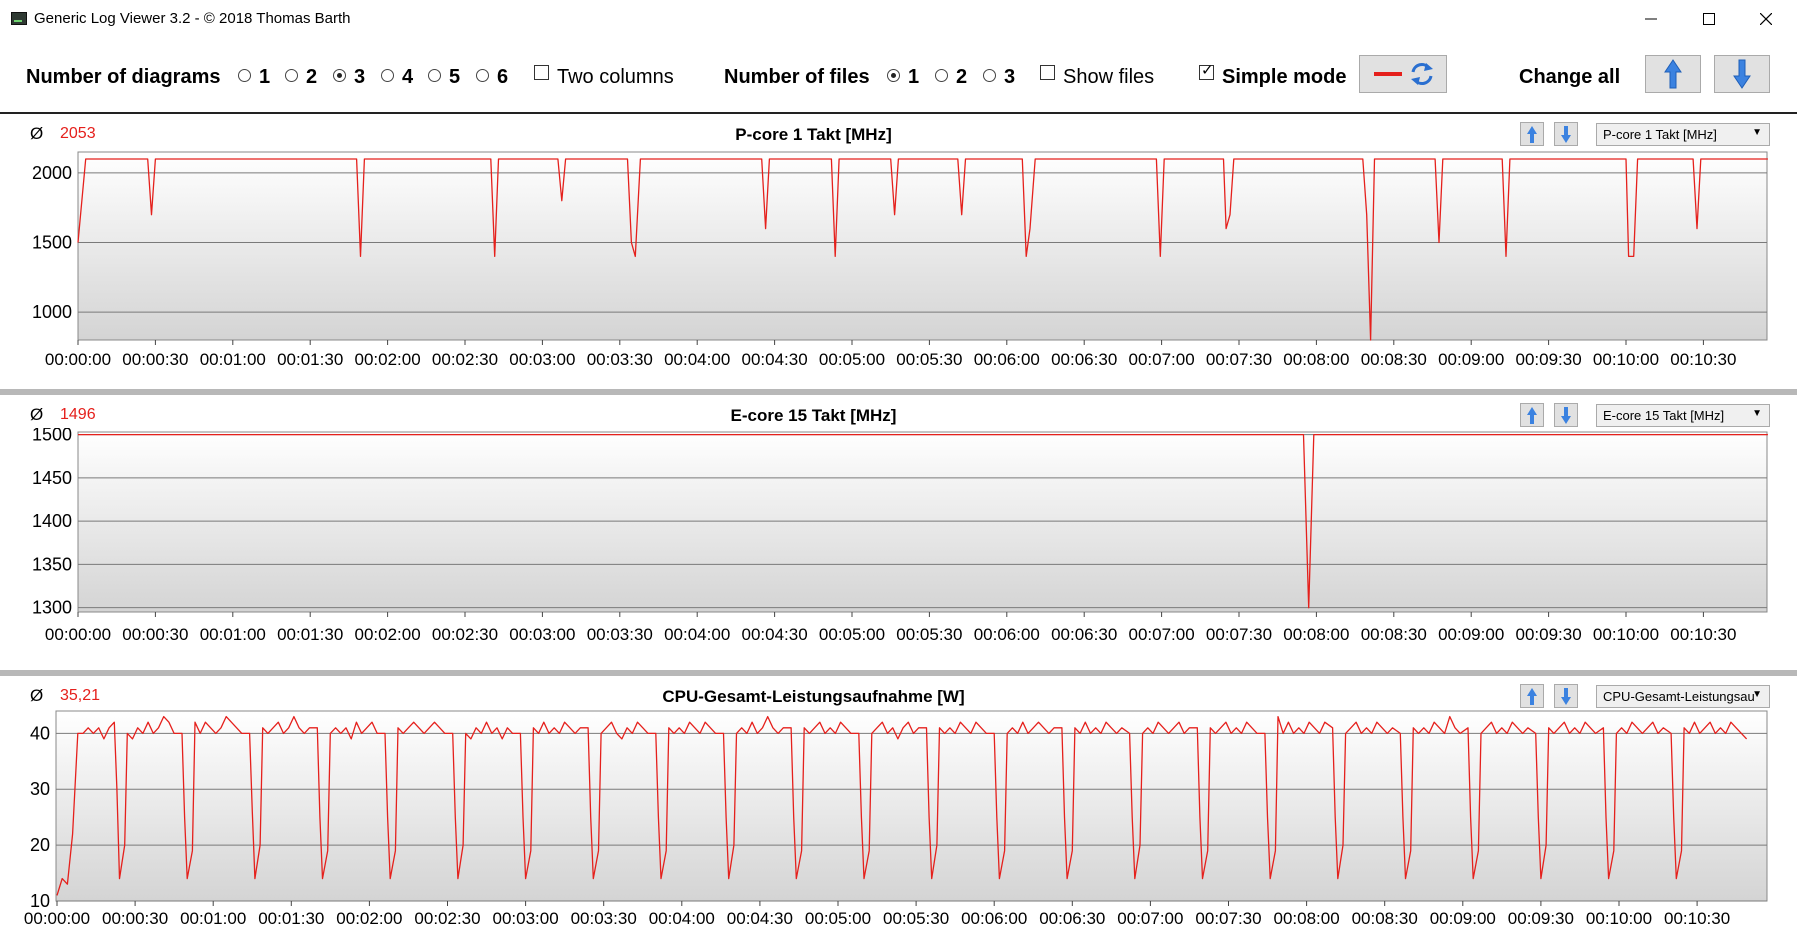 This screenshot has height=952, width=1797. What do you see at coordinates (1664, 415) in the screenshot?
I see `select-value: E-core 15 Takt [MHz]` at bounding box center [1664, 415].